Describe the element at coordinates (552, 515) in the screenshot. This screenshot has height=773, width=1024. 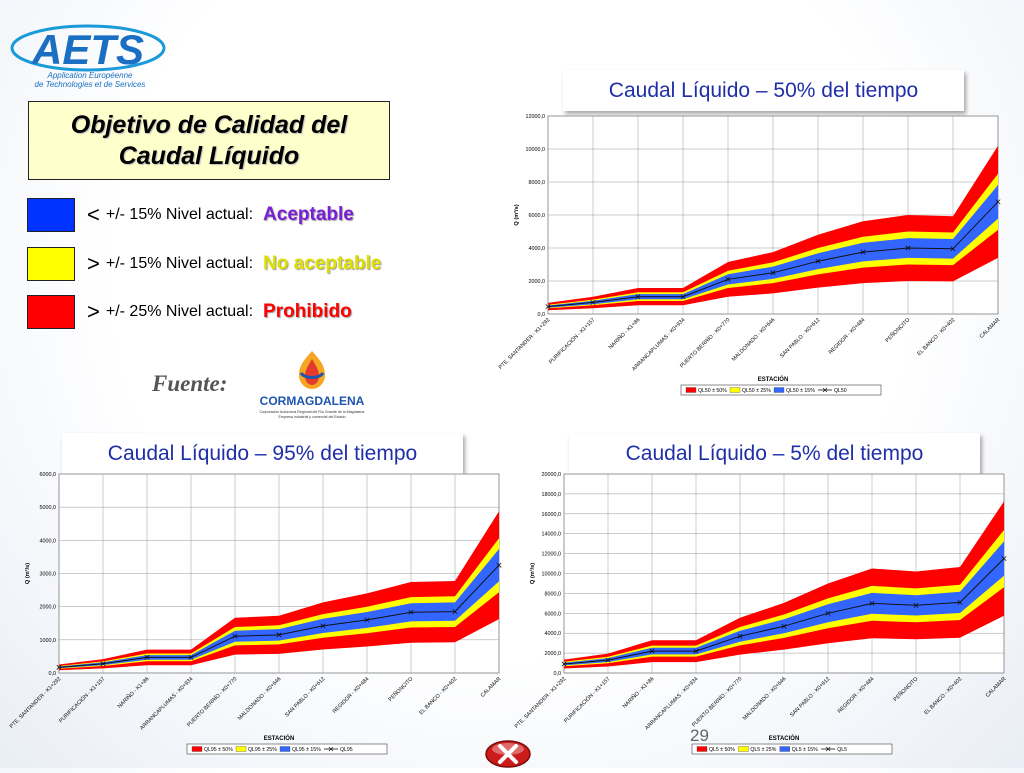
I see `y-tick-label: 16000,0` at that location.